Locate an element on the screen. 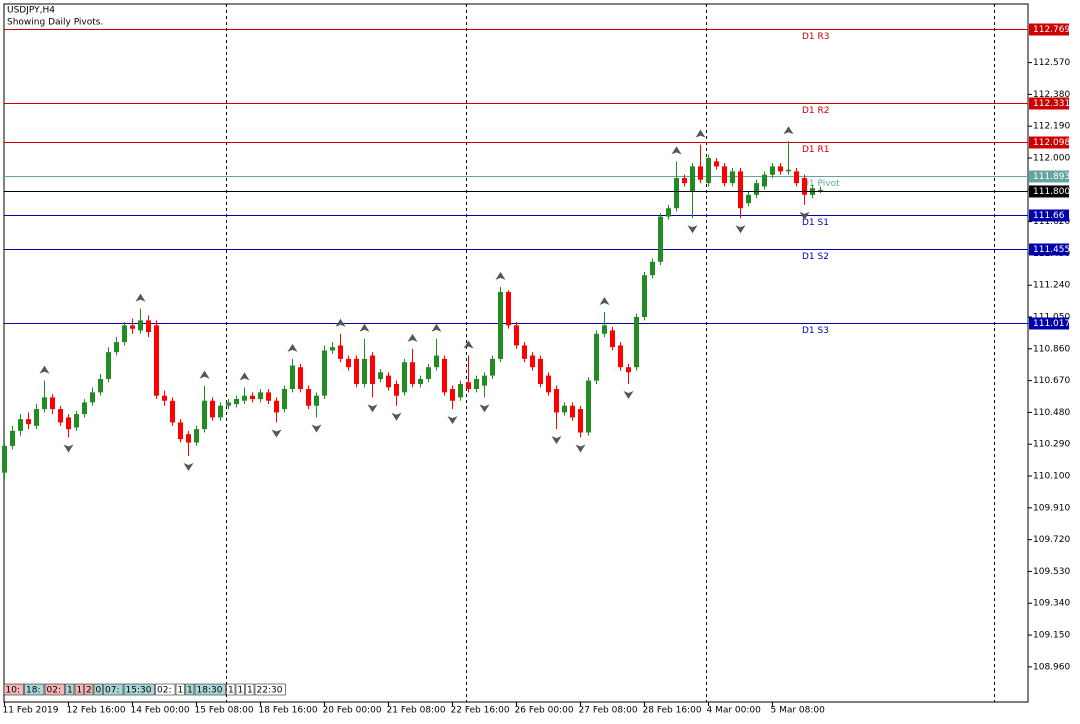 The image size is (1080, 724). session-box-label: 0 is located at coordinates (99, 691).